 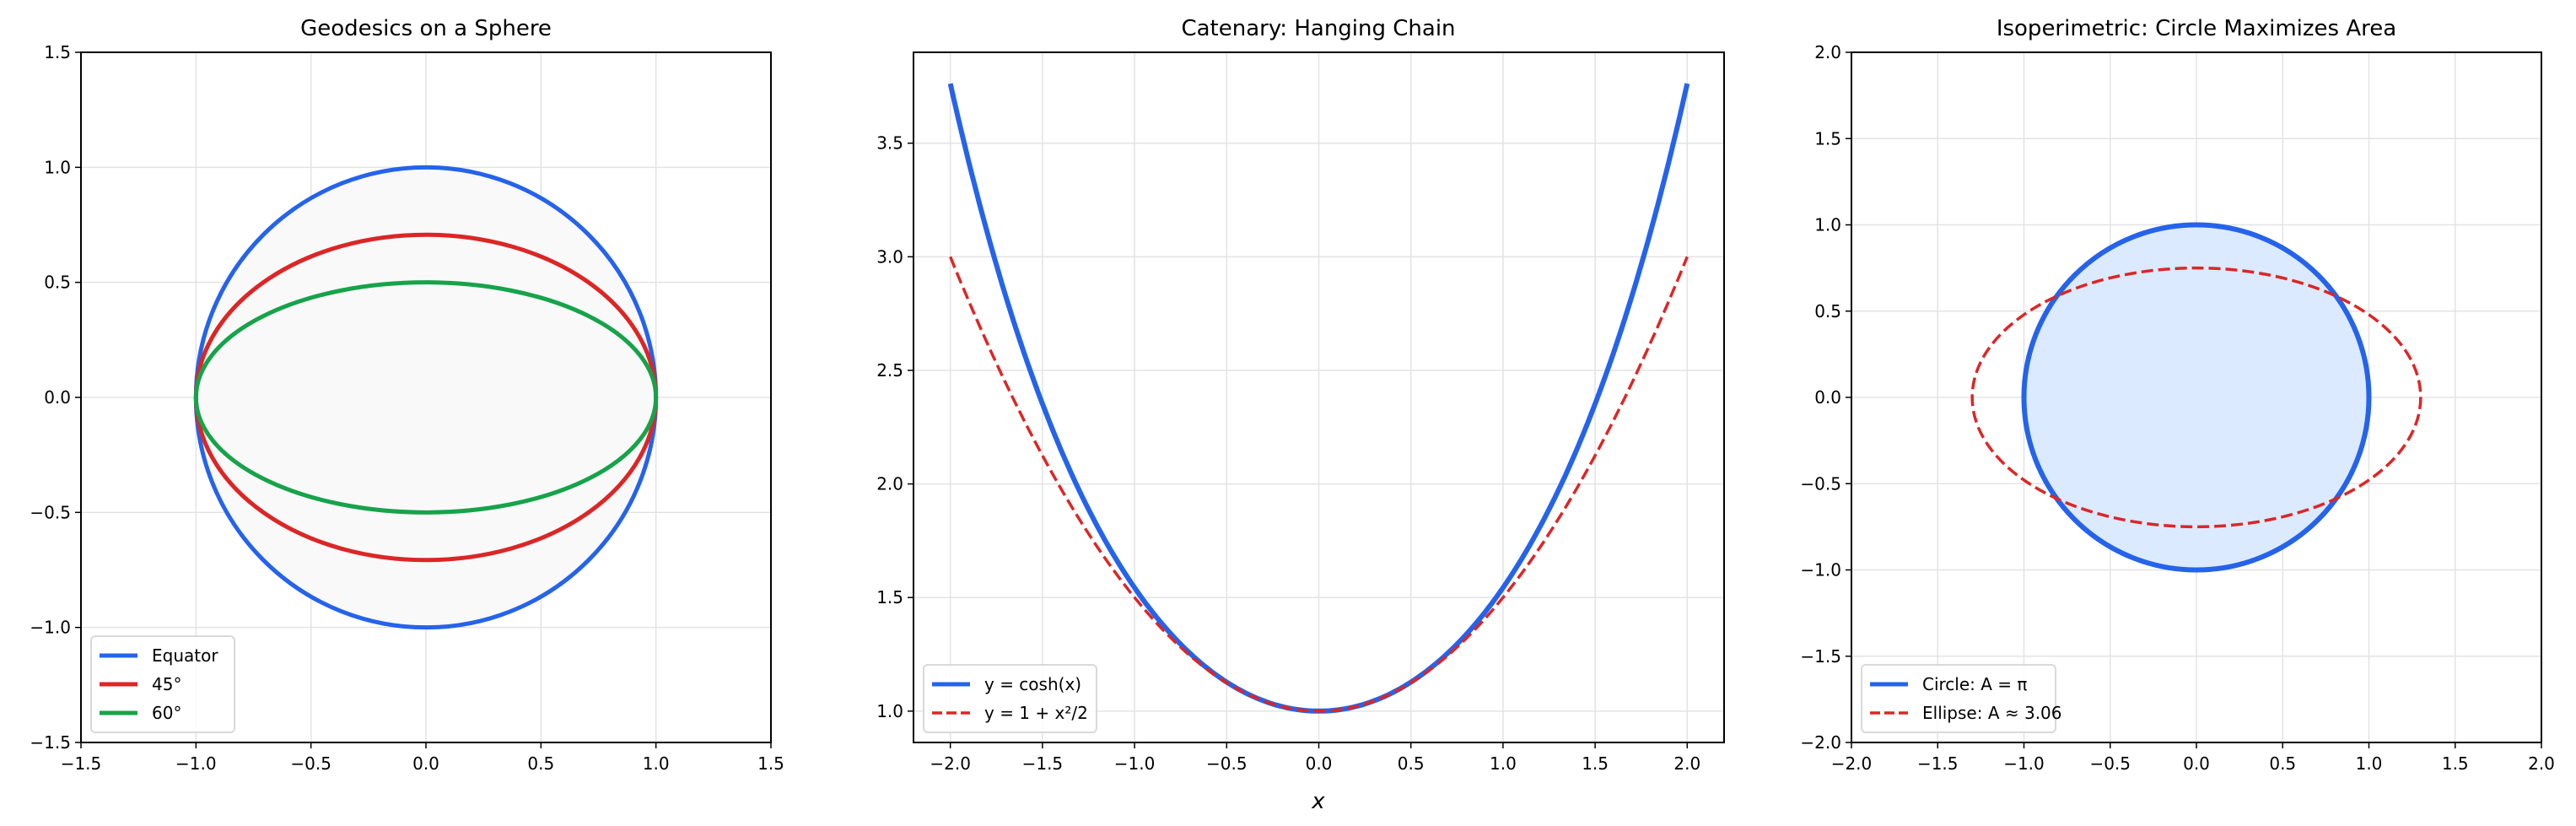 I want to click on x-axis-label: x, so click(x=1318, y=801).